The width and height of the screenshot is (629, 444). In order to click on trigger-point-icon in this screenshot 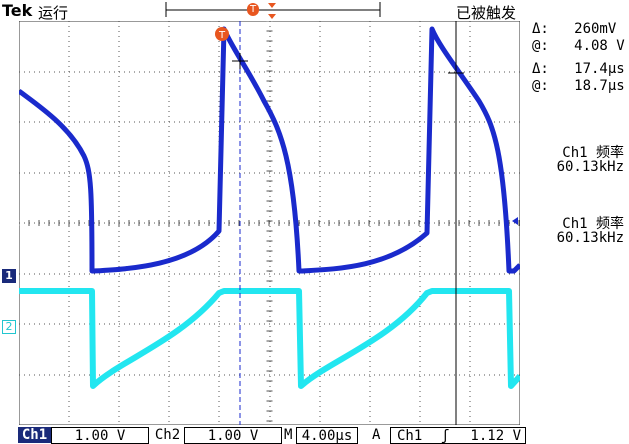, I will do `click(222, 34)`.